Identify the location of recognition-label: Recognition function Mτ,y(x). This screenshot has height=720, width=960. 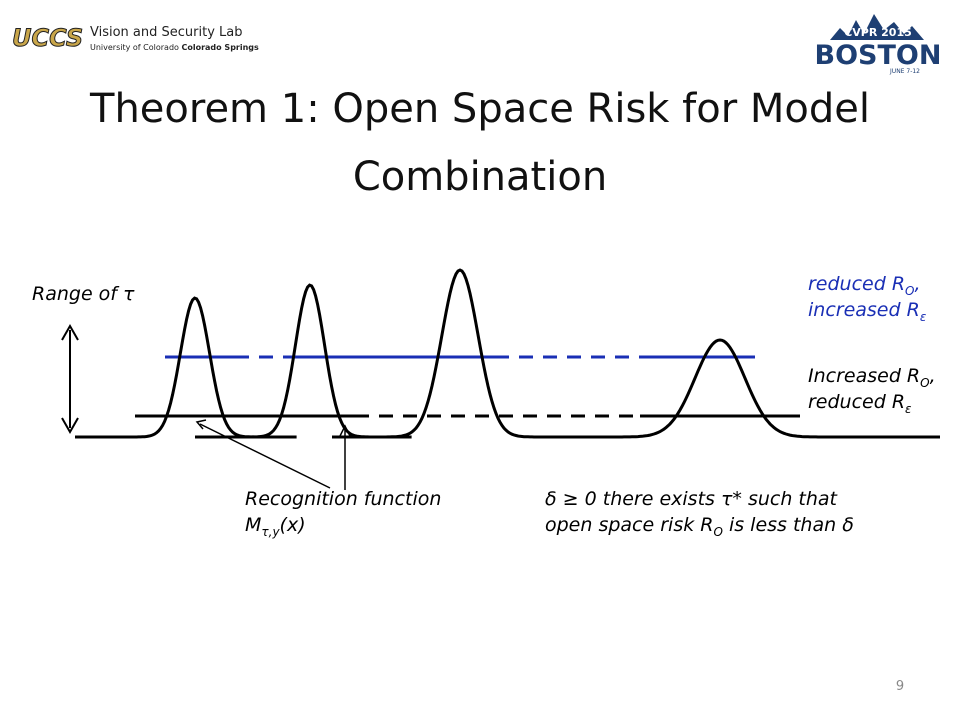
(343, 513).